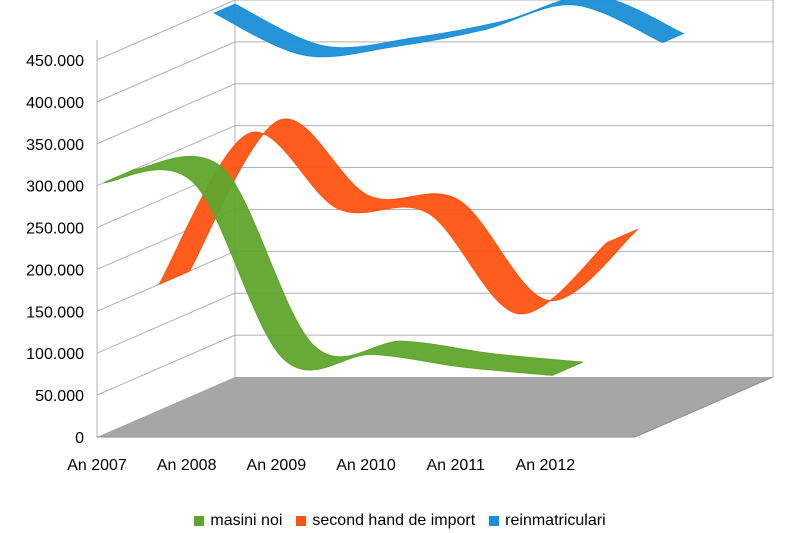  I want to click on chart-floor, so click(435, 407).